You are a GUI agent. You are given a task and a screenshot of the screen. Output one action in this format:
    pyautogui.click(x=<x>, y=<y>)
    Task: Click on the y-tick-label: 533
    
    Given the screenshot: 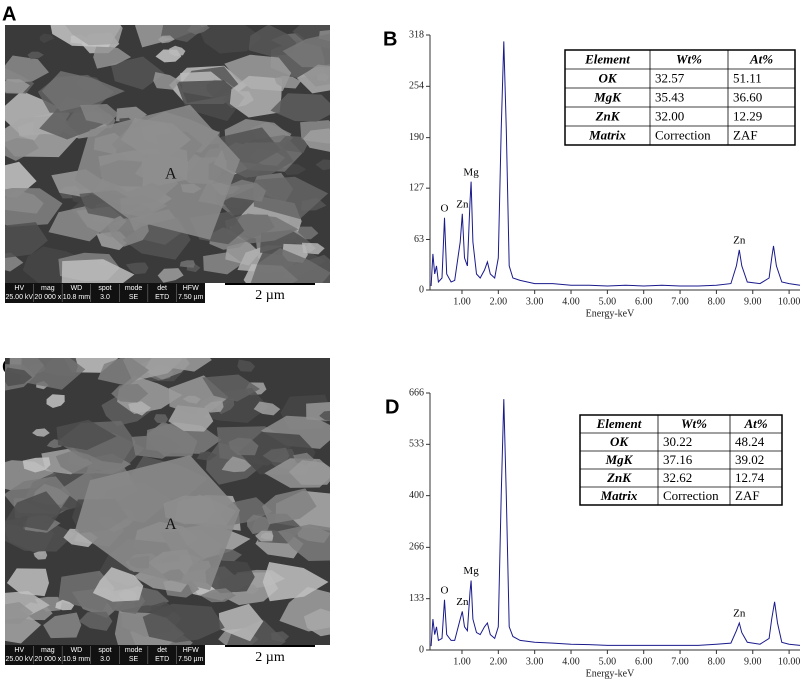 What is the action you would take?
    pyautogui.click(x=416, y=444)
    